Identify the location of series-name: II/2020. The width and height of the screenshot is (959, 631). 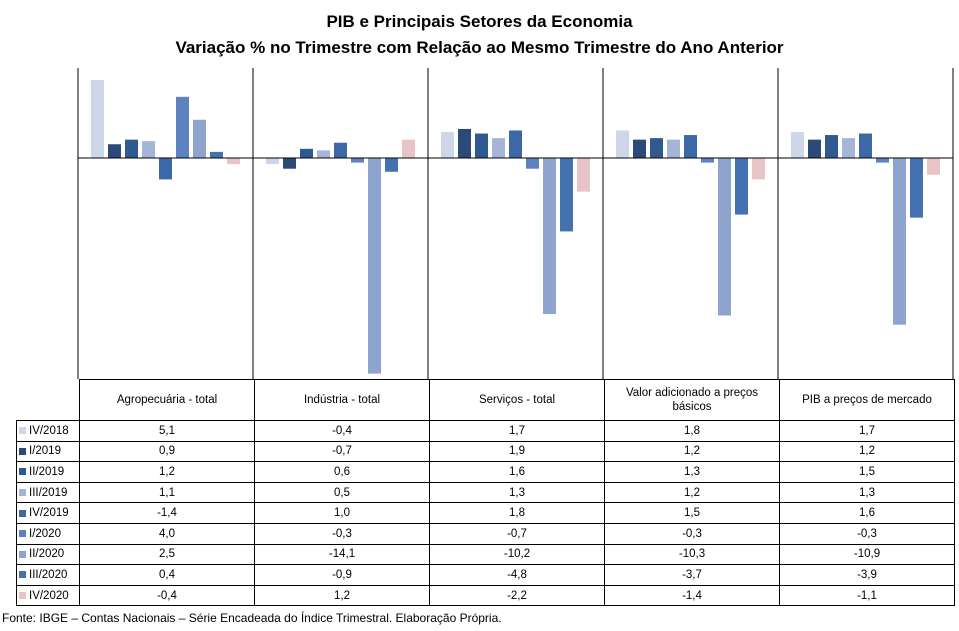
(47, 554).